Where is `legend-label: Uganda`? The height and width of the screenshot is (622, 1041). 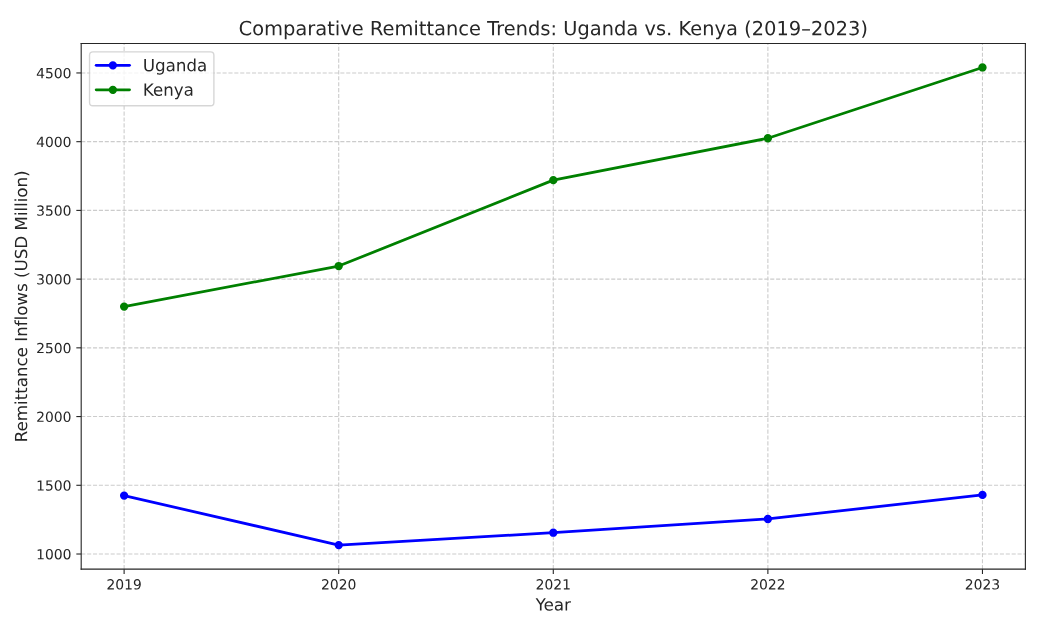
legend-label: Uganda is located at coordinates (175, 66).